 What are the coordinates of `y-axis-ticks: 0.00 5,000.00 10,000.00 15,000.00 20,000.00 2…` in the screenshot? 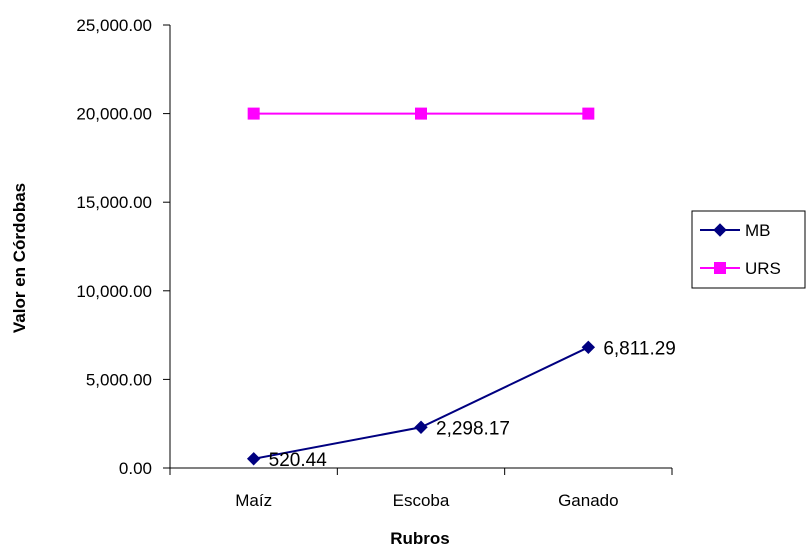 It's located at (123, 247).